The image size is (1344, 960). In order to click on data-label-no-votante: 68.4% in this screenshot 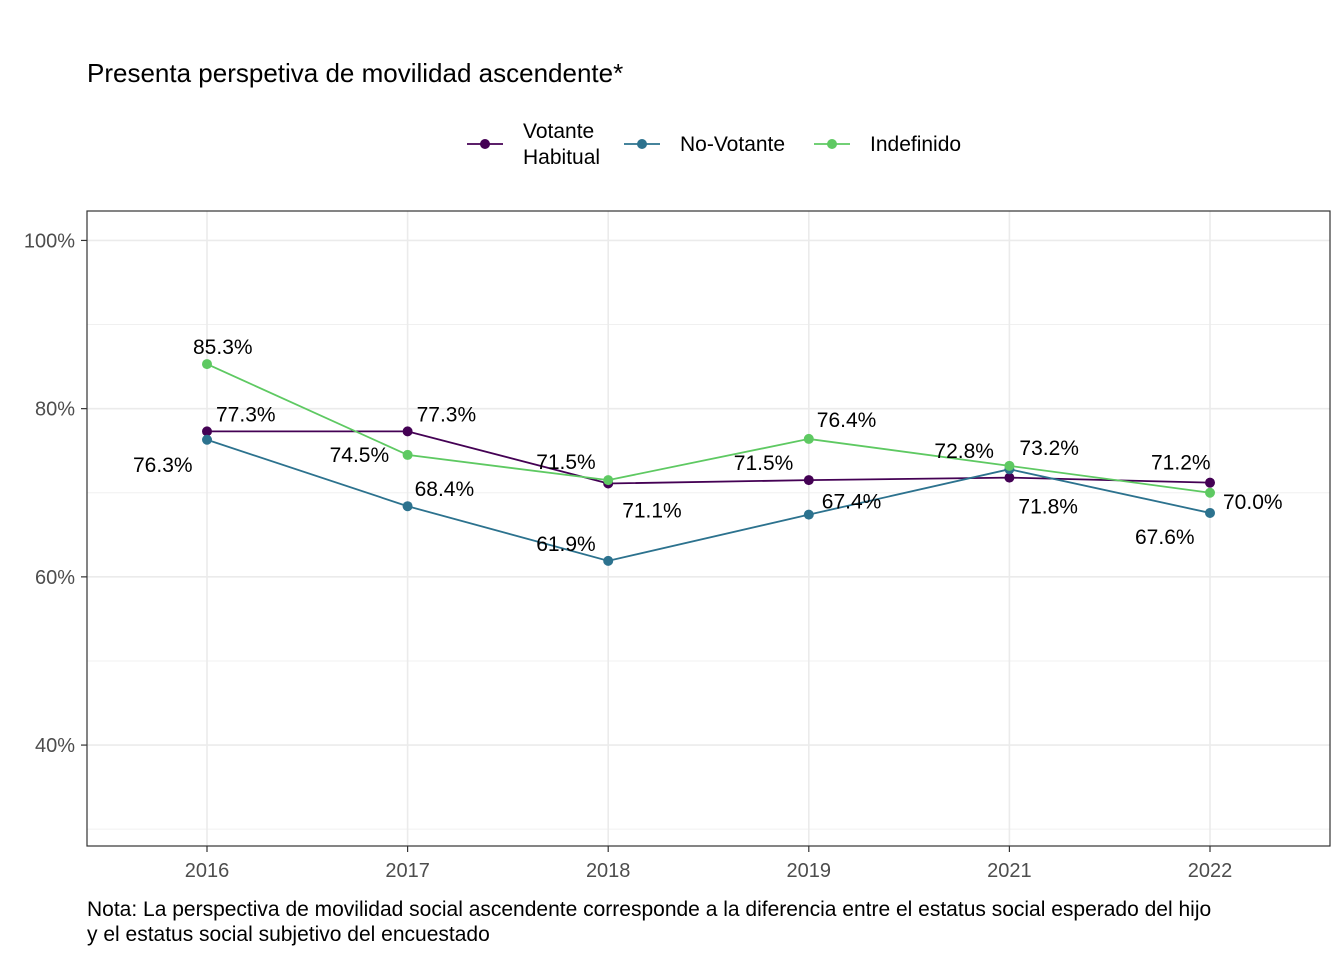, I will do `click(445, 489)`.